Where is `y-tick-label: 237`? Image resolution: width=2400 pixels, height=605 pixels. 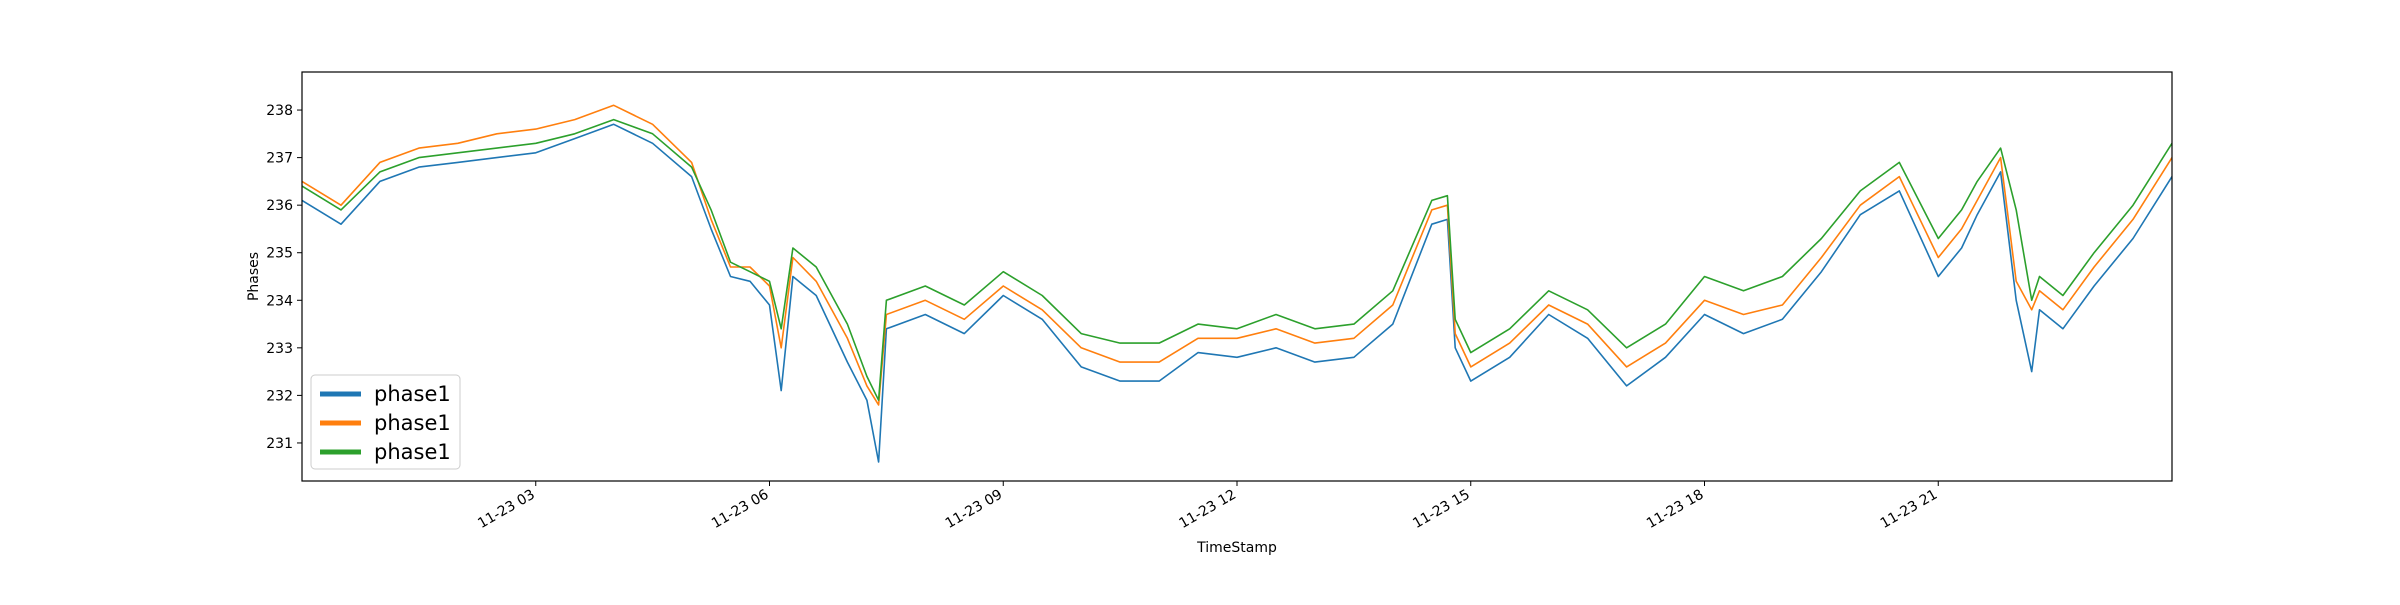
y-tick-label: 237 is located at coordinates (279, 159).